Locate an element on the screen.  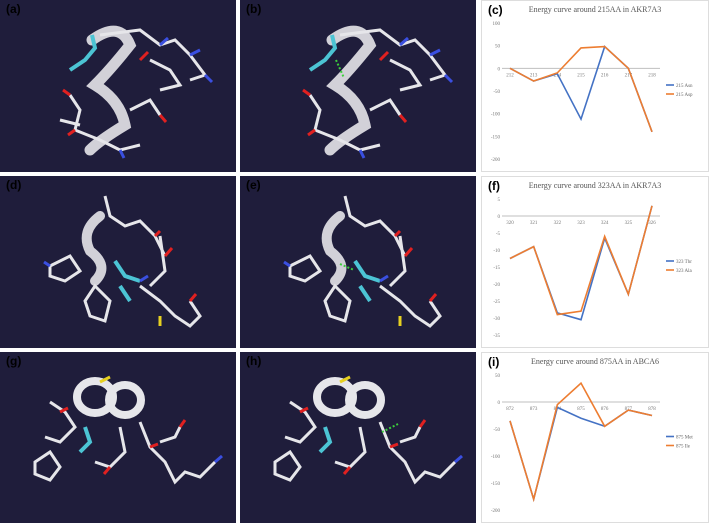
panel-e-label: (e) is located at coordinates (253, 185).